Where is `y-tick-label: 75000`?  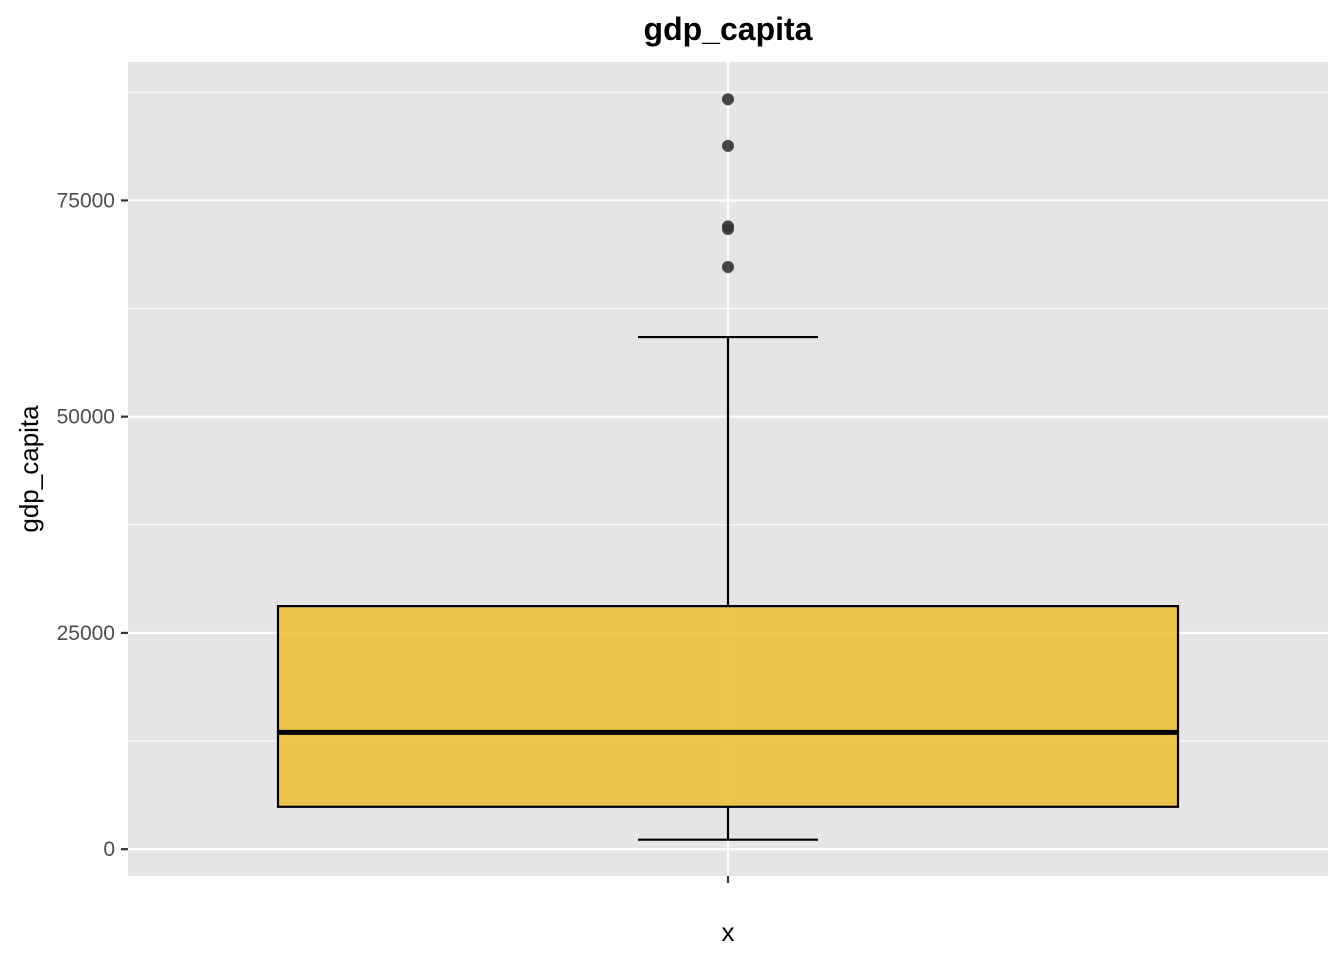
y-tick-label: 75000 is located at coordinates (86, 200).